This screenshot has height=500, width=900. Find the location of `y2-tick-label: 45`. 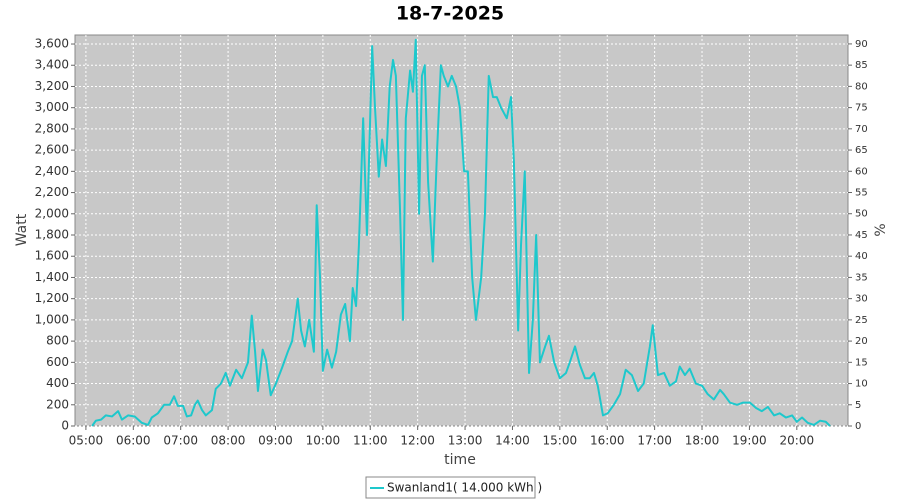

y2-tick-label: 45 is located at coordinates (861, 235).